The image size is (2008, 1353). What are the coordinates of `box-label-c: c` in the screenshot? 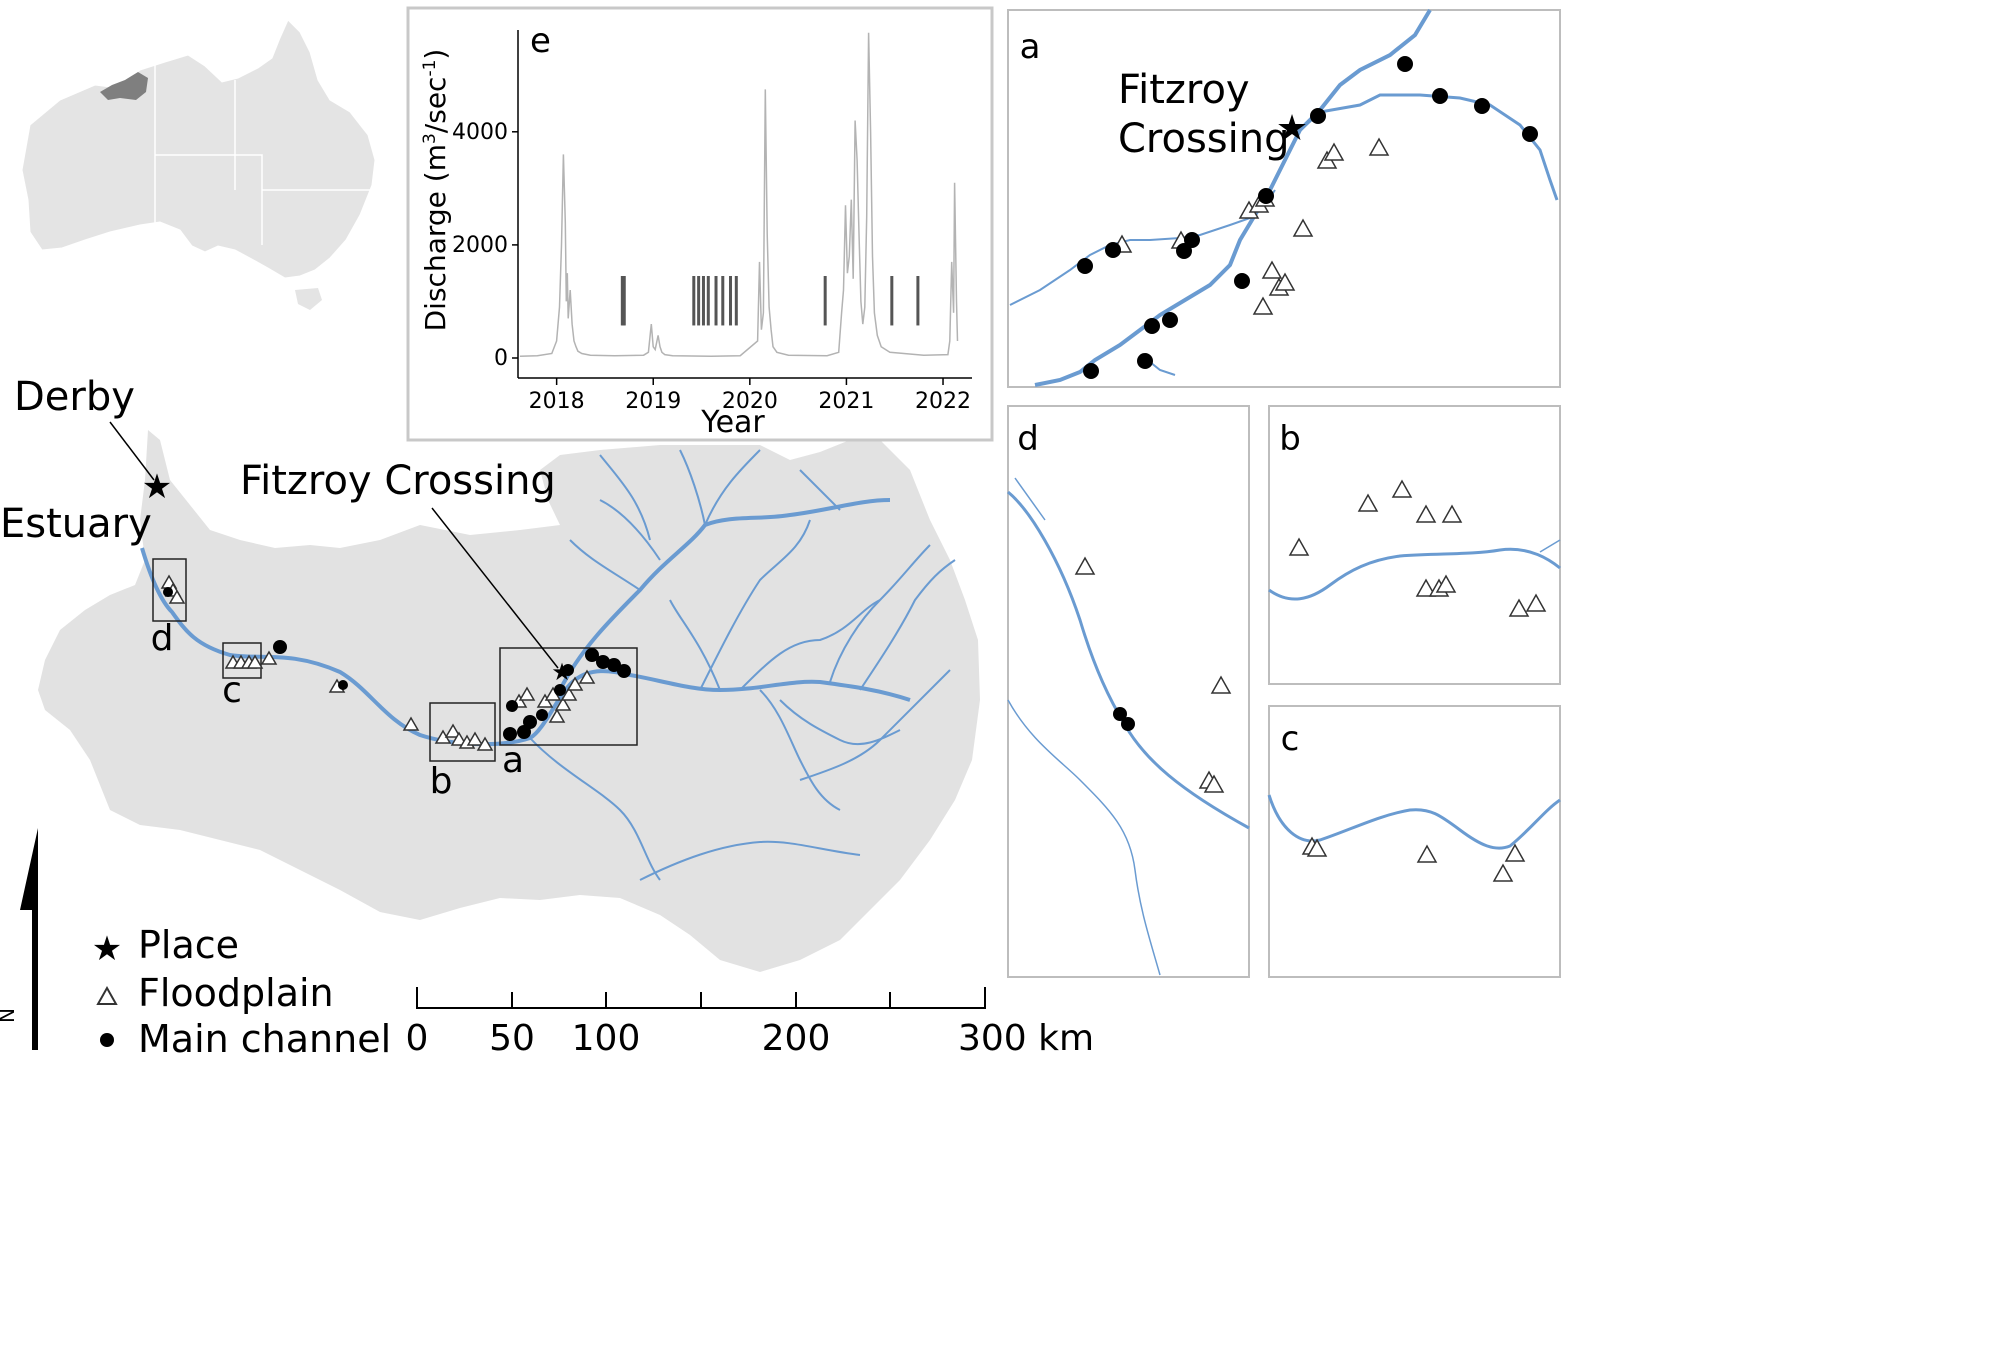 It's located at (232, 690).